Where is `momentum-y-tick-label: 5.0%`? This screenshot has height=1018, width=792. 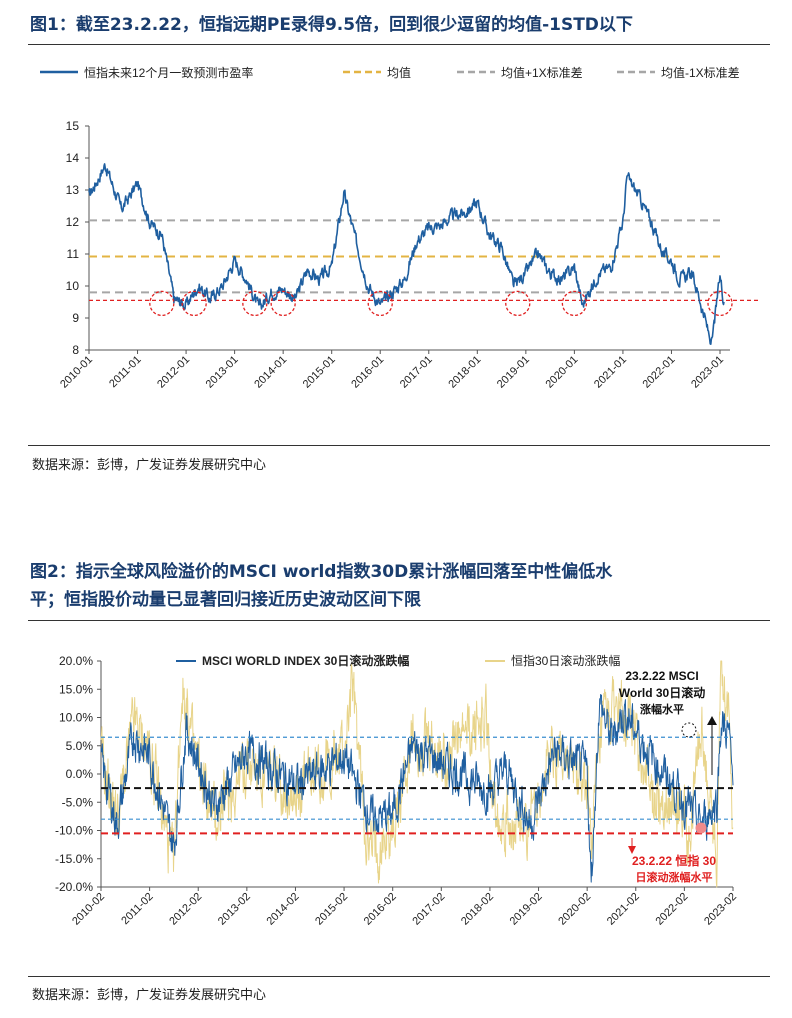
momentum-y-tick-label: 5.0% is located at coordinates (80, 746).